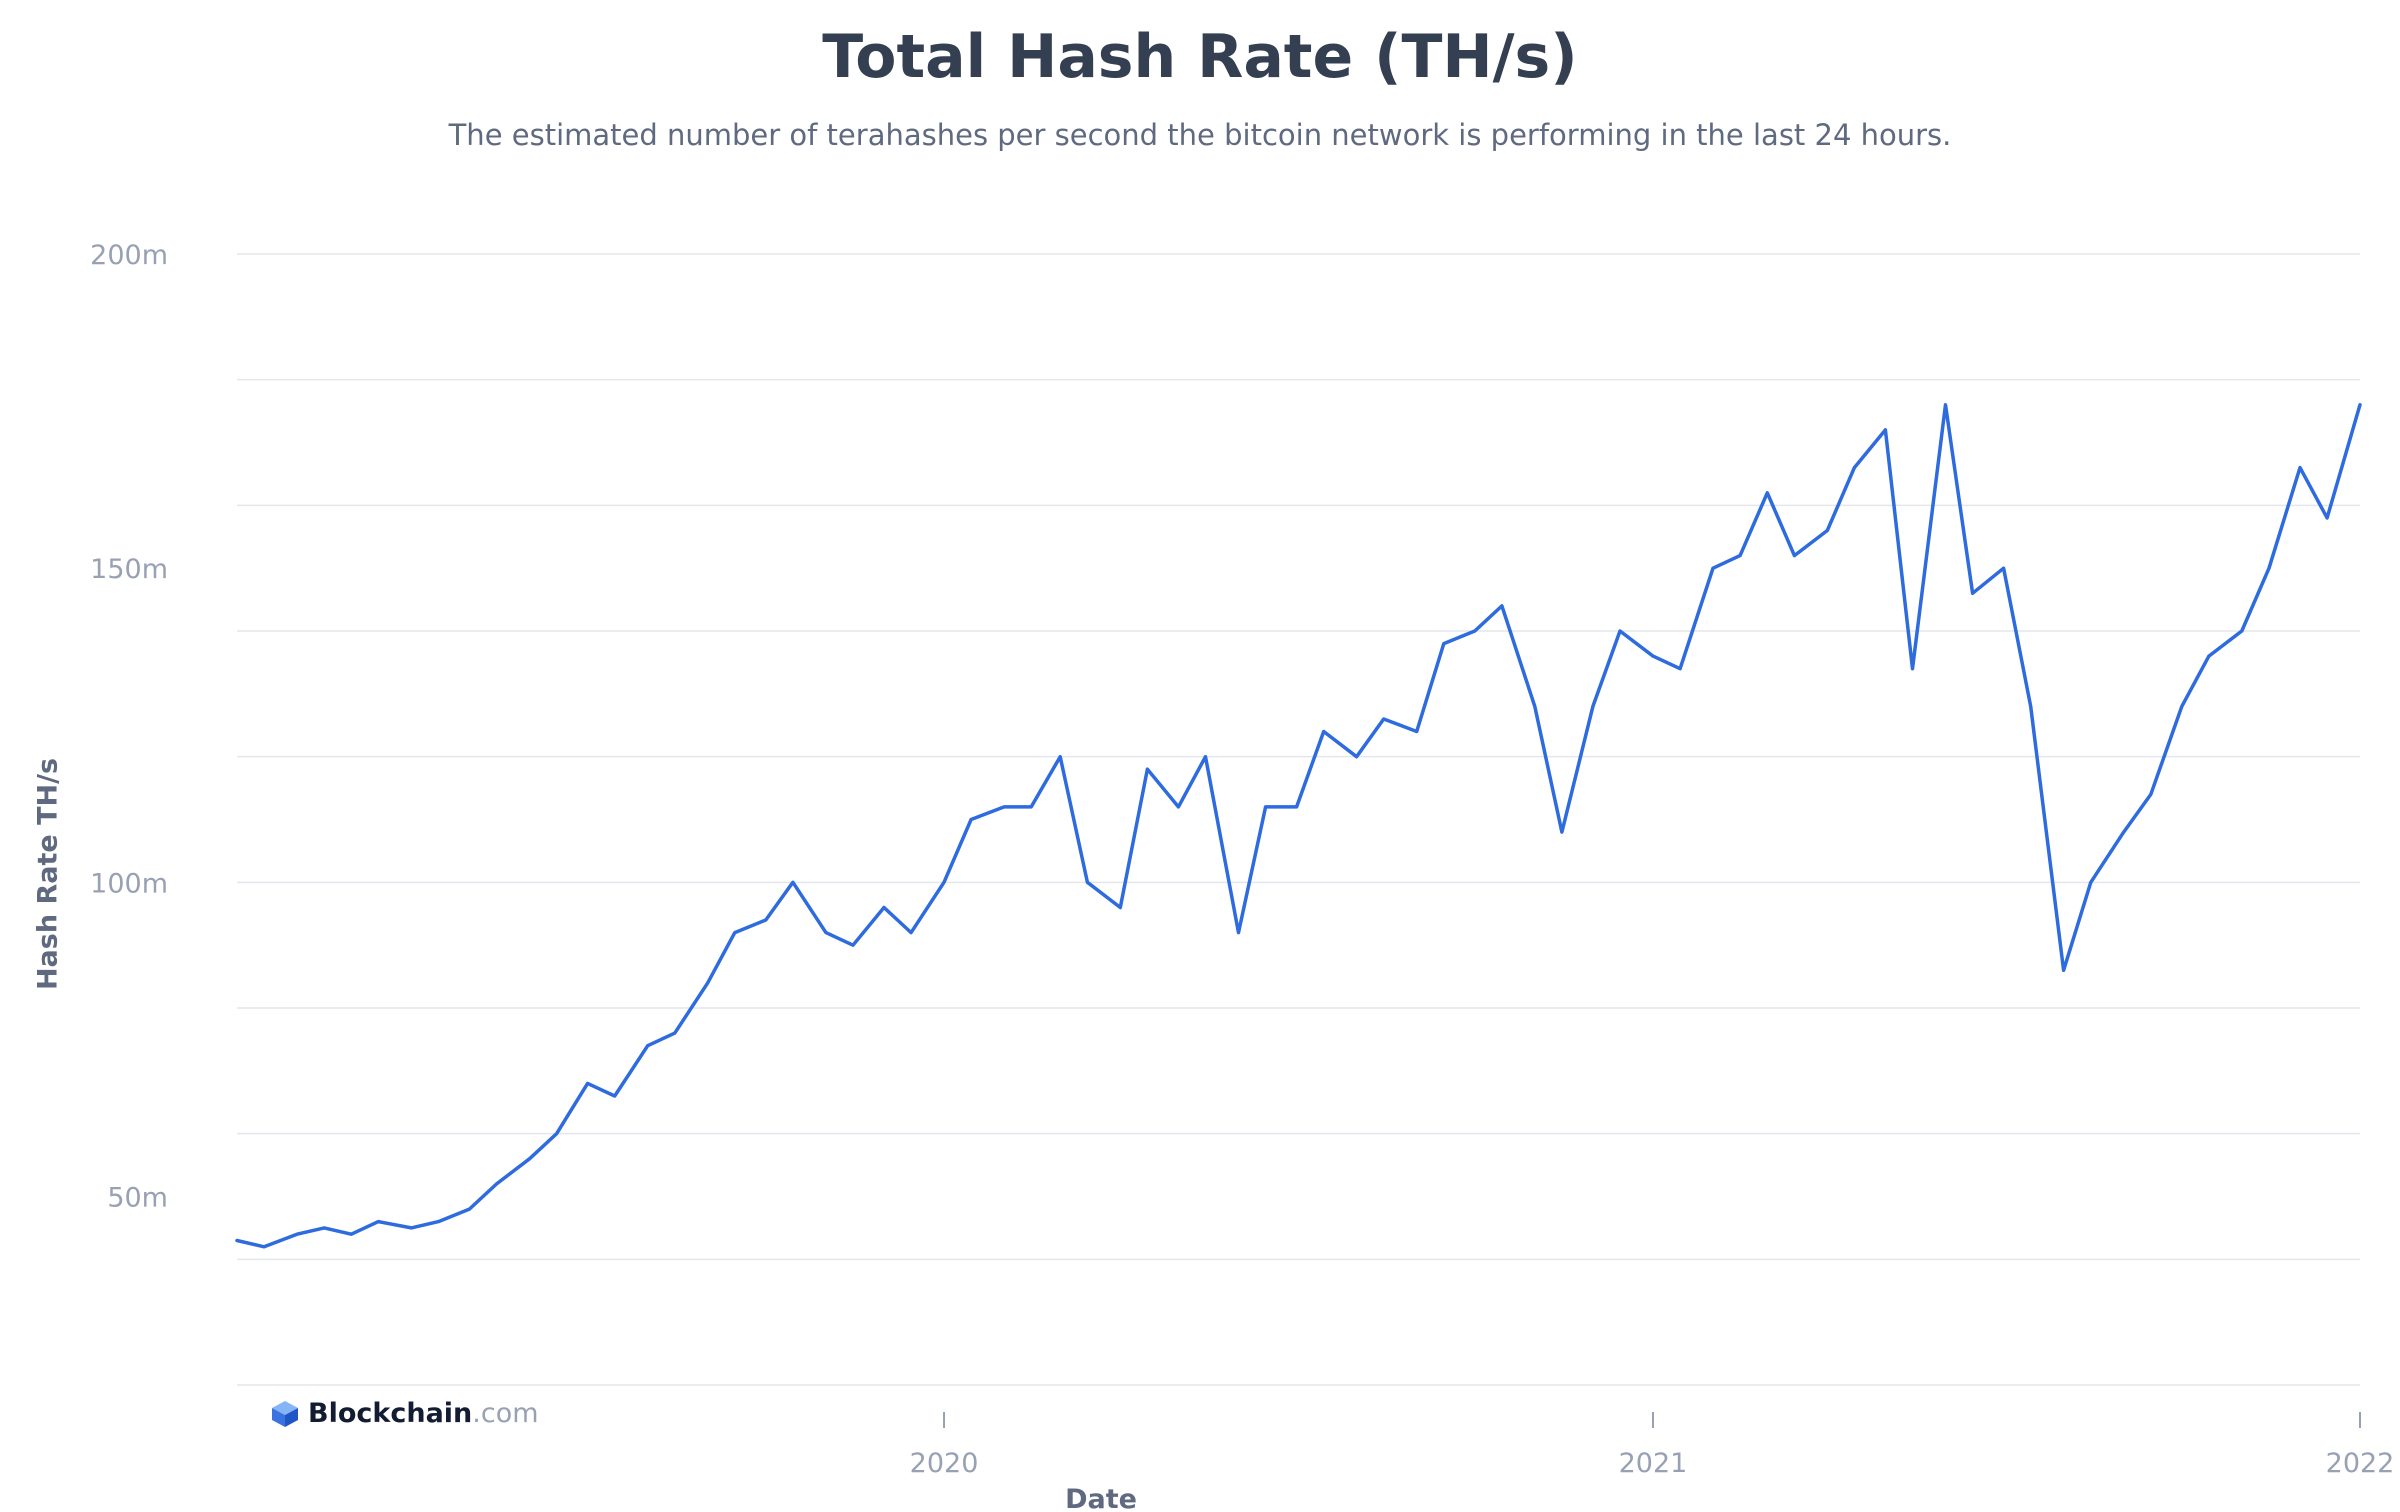 This screenshot has width=2400, height=1512. I want to click on brand-name: Blockchain, so click(390, 1413).